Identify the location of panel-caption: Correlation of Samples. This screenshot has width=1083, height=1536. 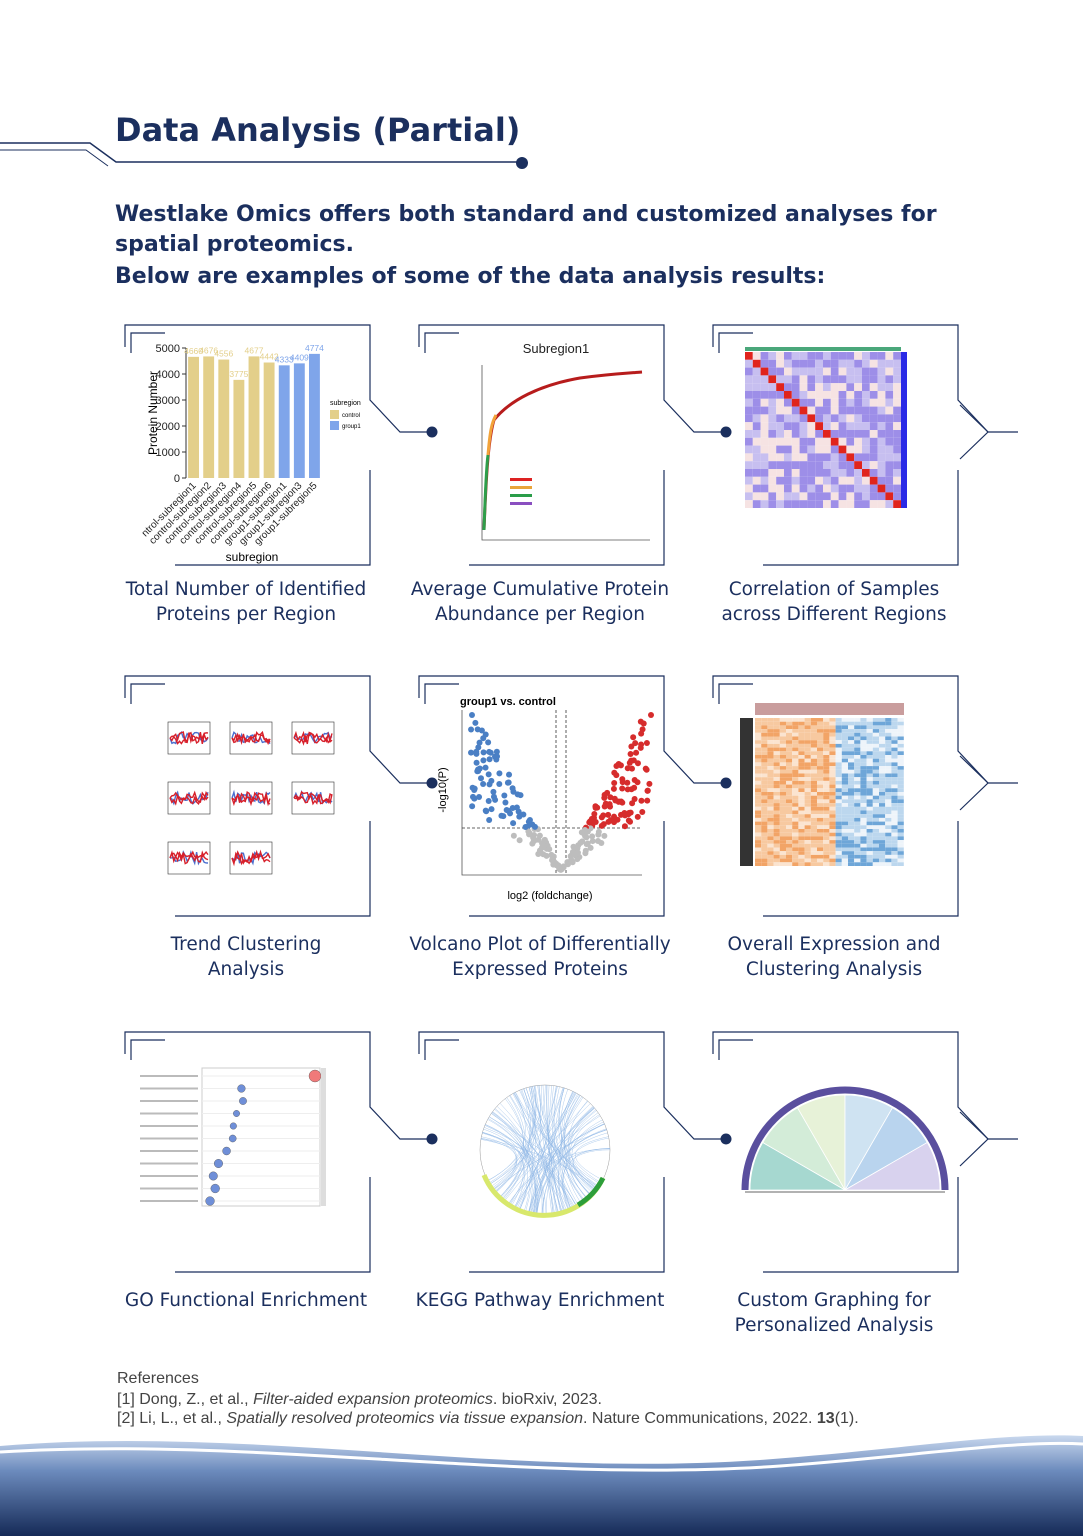
(834, 589).